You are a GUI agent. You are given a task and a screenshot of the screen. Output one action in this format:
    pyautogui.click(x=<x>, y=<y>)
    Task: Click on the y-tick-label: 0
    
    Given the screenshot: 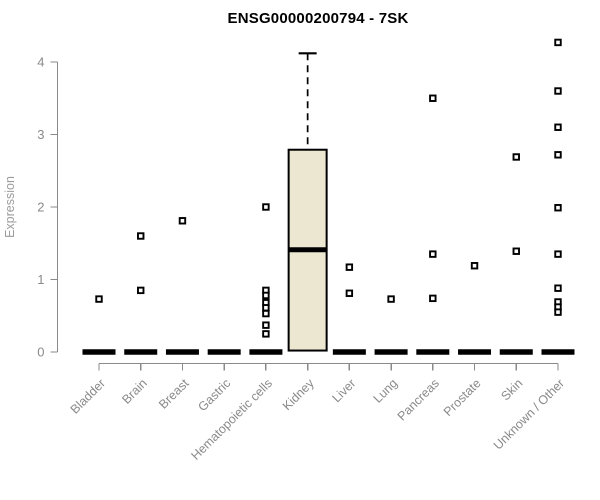 What is the action you would take?
    pyautogui.click(x=40, y=352)
    